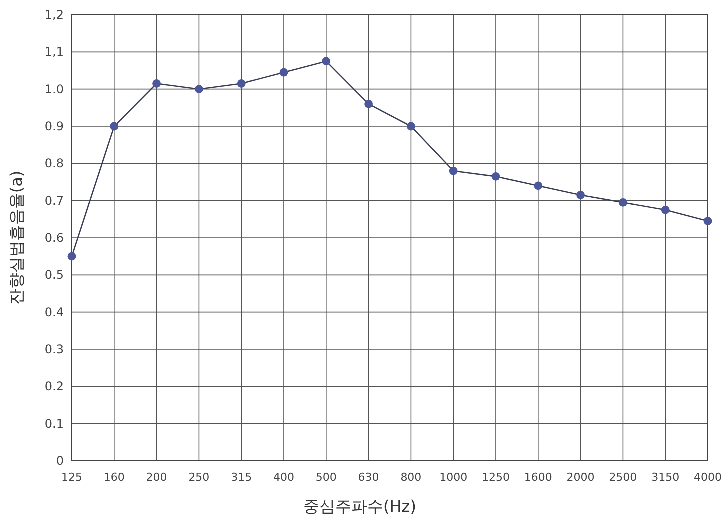 Image resolution: width=727 pixels, height=519 pixels. I want to click on y-tick-label: 0.3, so click(54, 349).